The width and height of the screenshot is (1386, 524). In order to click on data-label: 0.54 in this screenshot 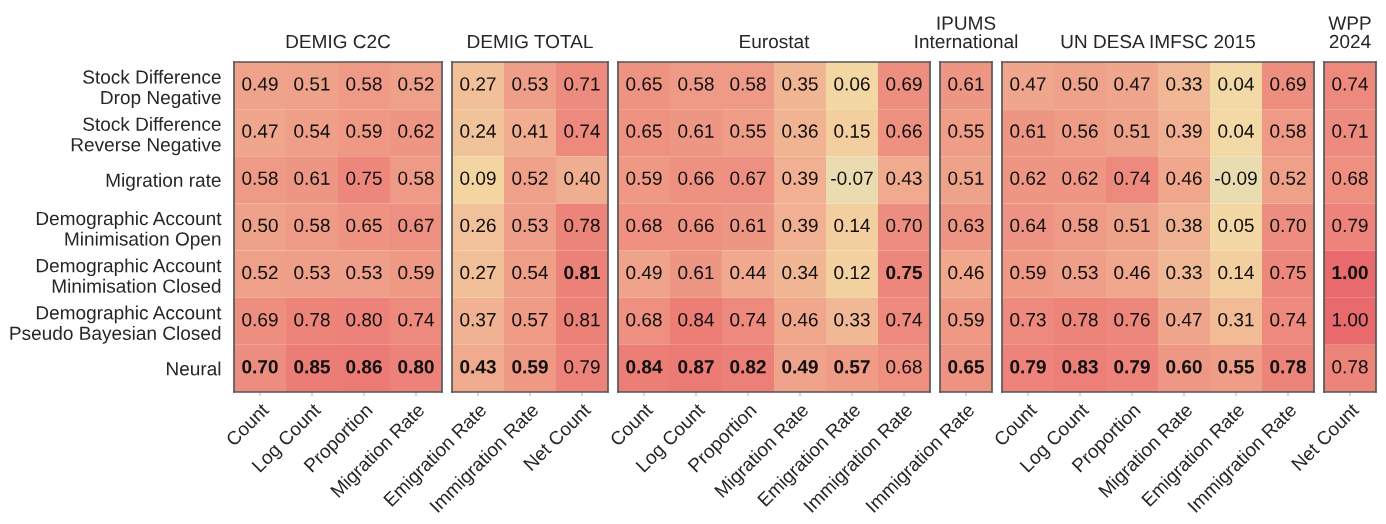, I will do `click(530, 272)`.